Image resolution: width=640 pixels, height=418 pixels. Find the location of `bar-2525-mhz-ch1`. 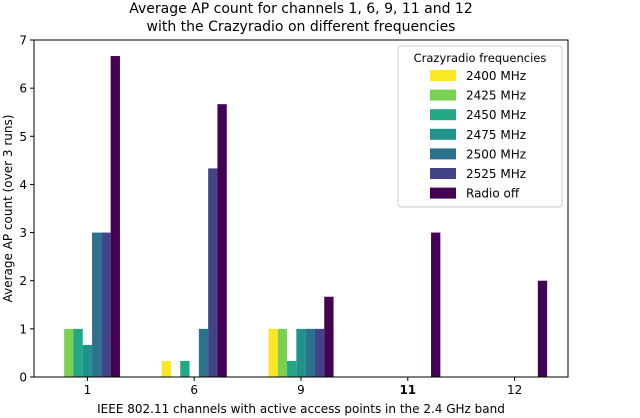

bar-2525-mhz-ch1 is located at coordinates (106, 304).